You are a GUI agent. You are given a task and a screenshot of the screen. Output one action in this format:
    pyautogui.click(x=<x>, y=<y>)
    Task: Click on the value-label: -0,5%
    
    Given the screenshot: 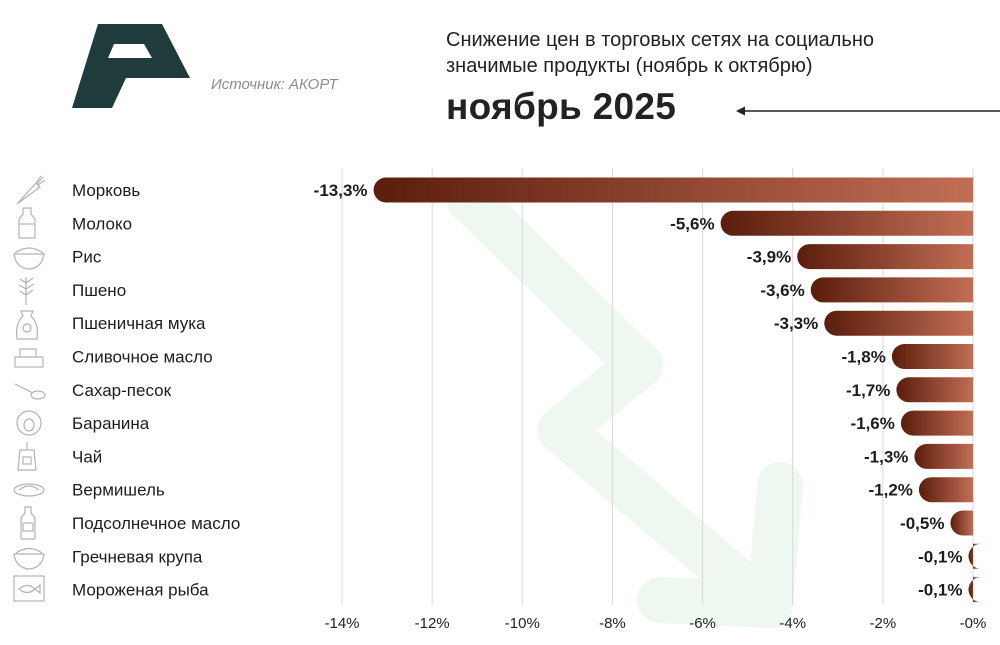 What is the action you would take?
    pyautogui.click(x=922, y=523)
    